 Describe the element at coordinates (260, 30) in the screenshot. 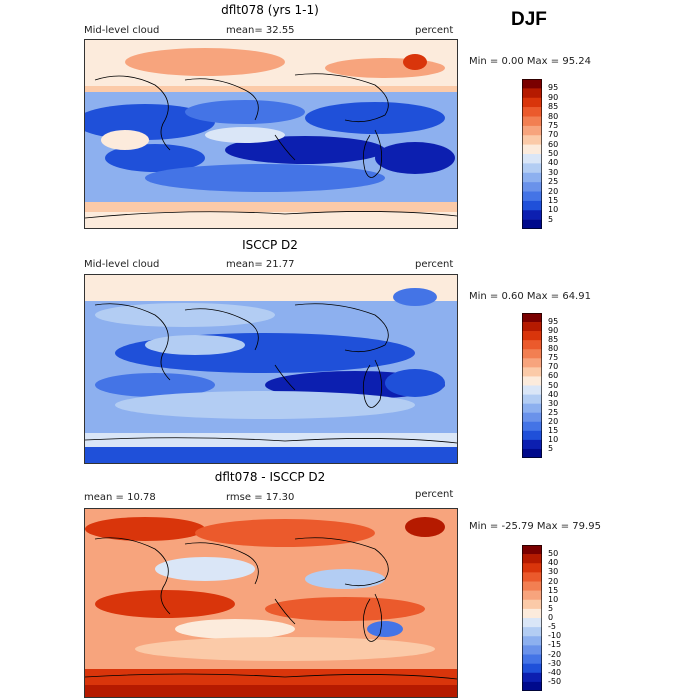

I see `panel1-mean: mean= 32.55` at that location.